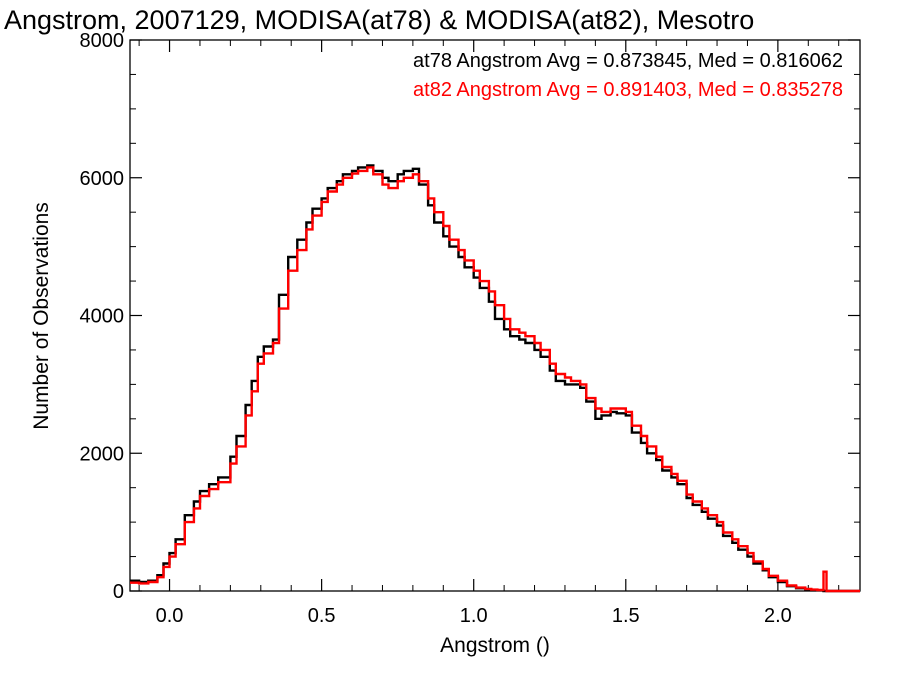  I want to click on y-tick-label: 0, so click(118, 592).